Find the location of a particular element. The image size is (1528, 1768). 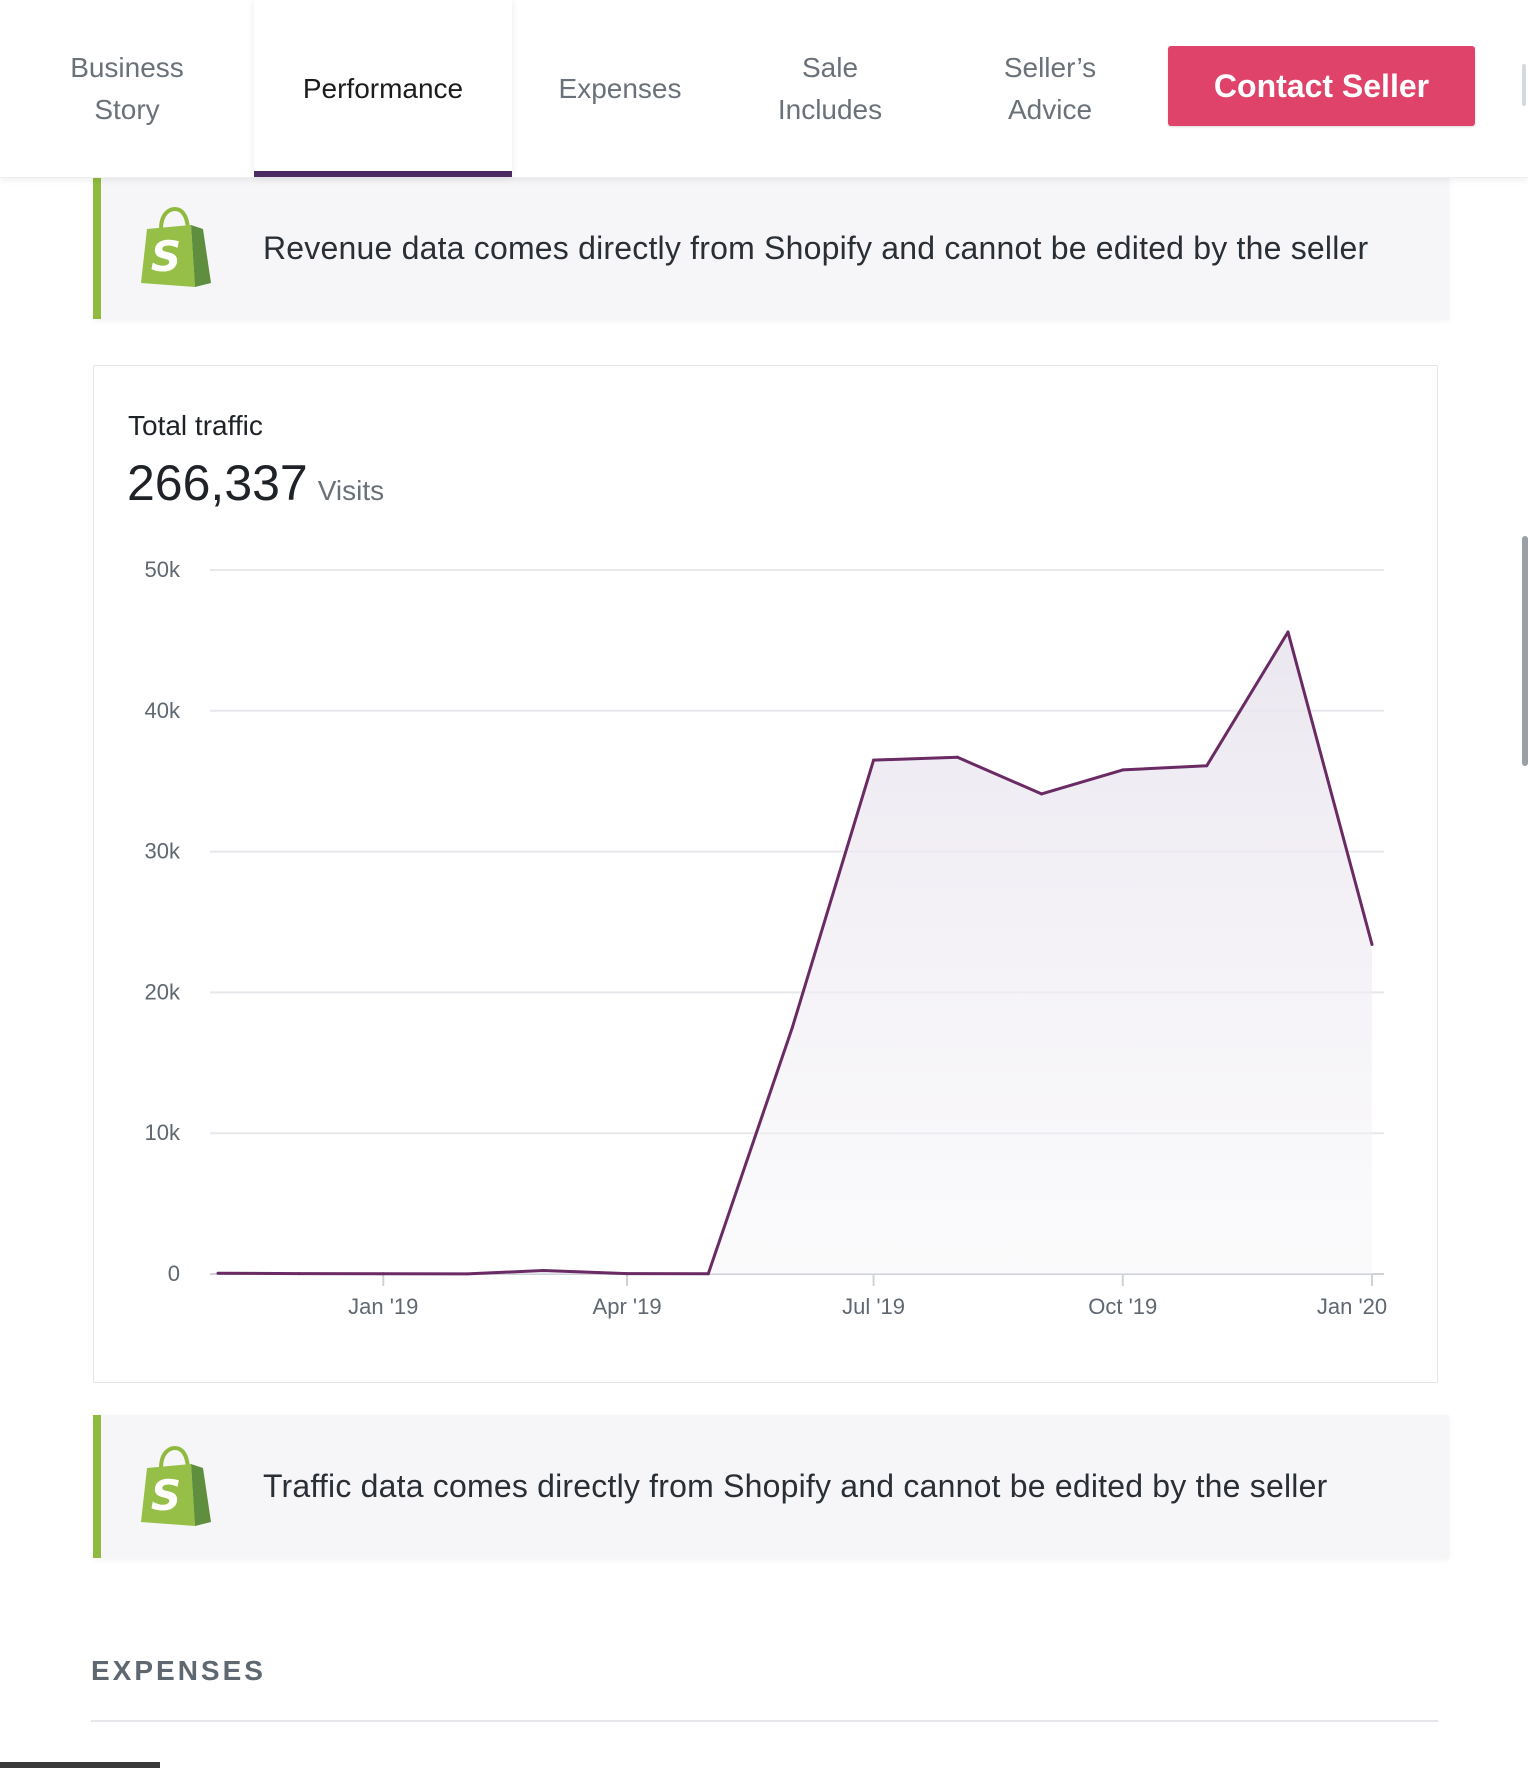

x-tick-label: Jan '19 is located at coordinates (383, 1306).